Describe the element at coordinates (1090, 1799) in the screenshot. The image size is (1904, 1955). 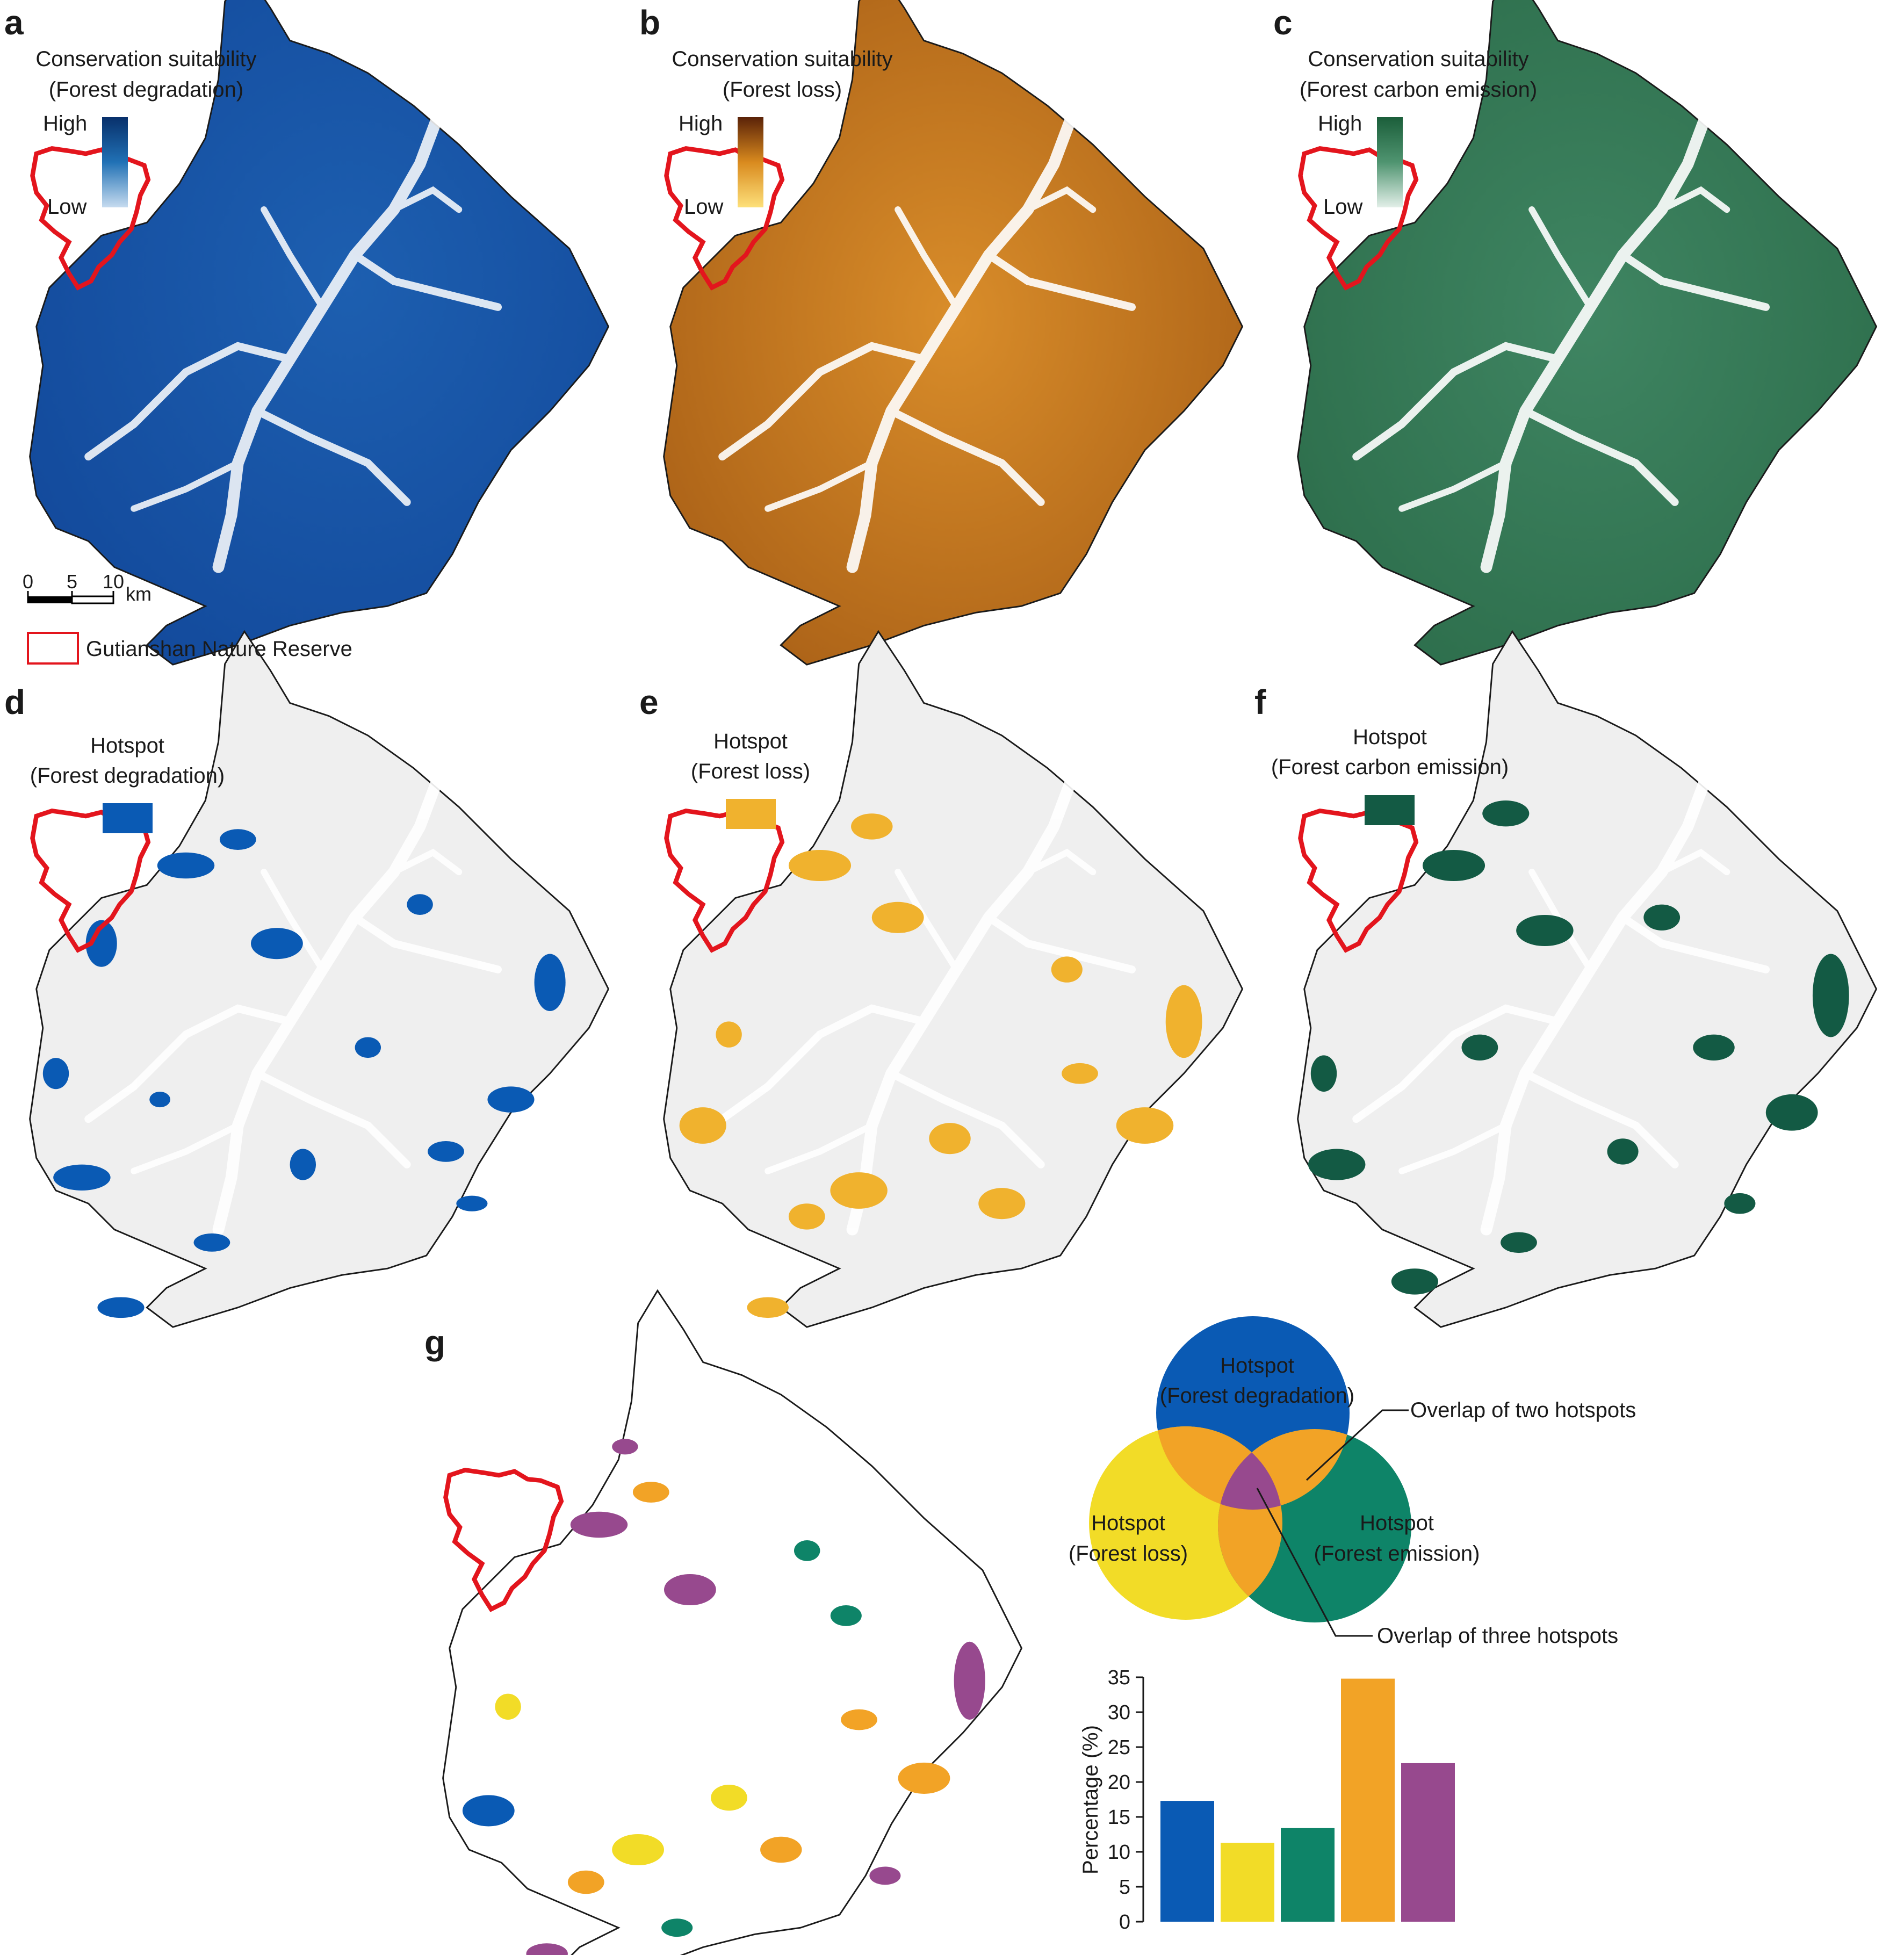
I see `bar-chart-ylabel: Percentage (%)` at that location.